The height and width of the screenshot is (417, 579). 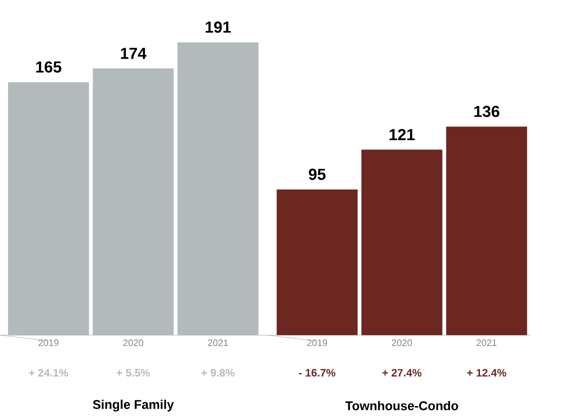 What do you see at coordinates (218, 27) in the screenshot?
I see `data-label: 191` at bounding box center [218, 27].